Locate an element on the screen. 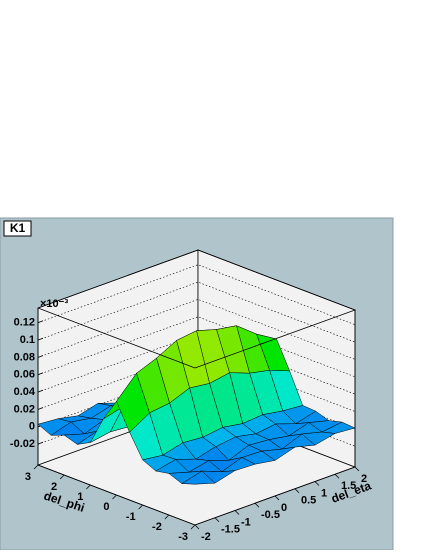  x-tick-label: -2 is located at coordinates (157, 527).